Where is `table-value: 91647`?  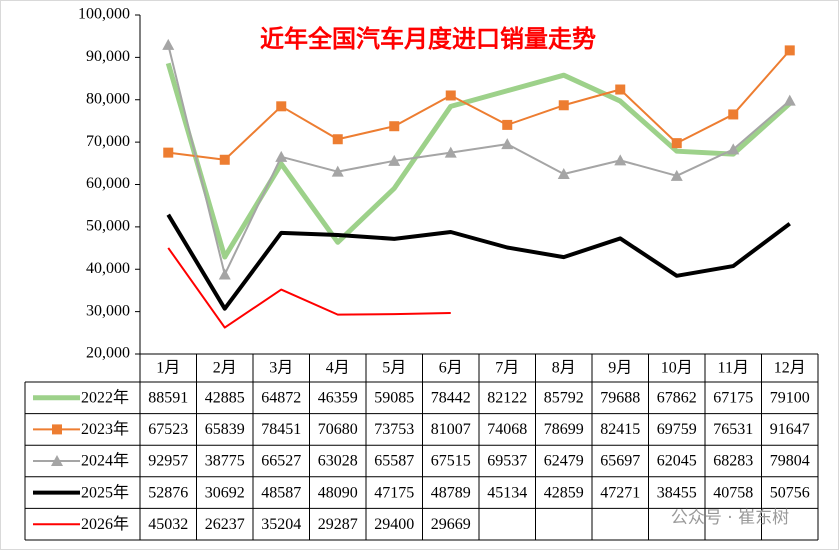 table-value: 91647 is located at coordinates (790, 429).